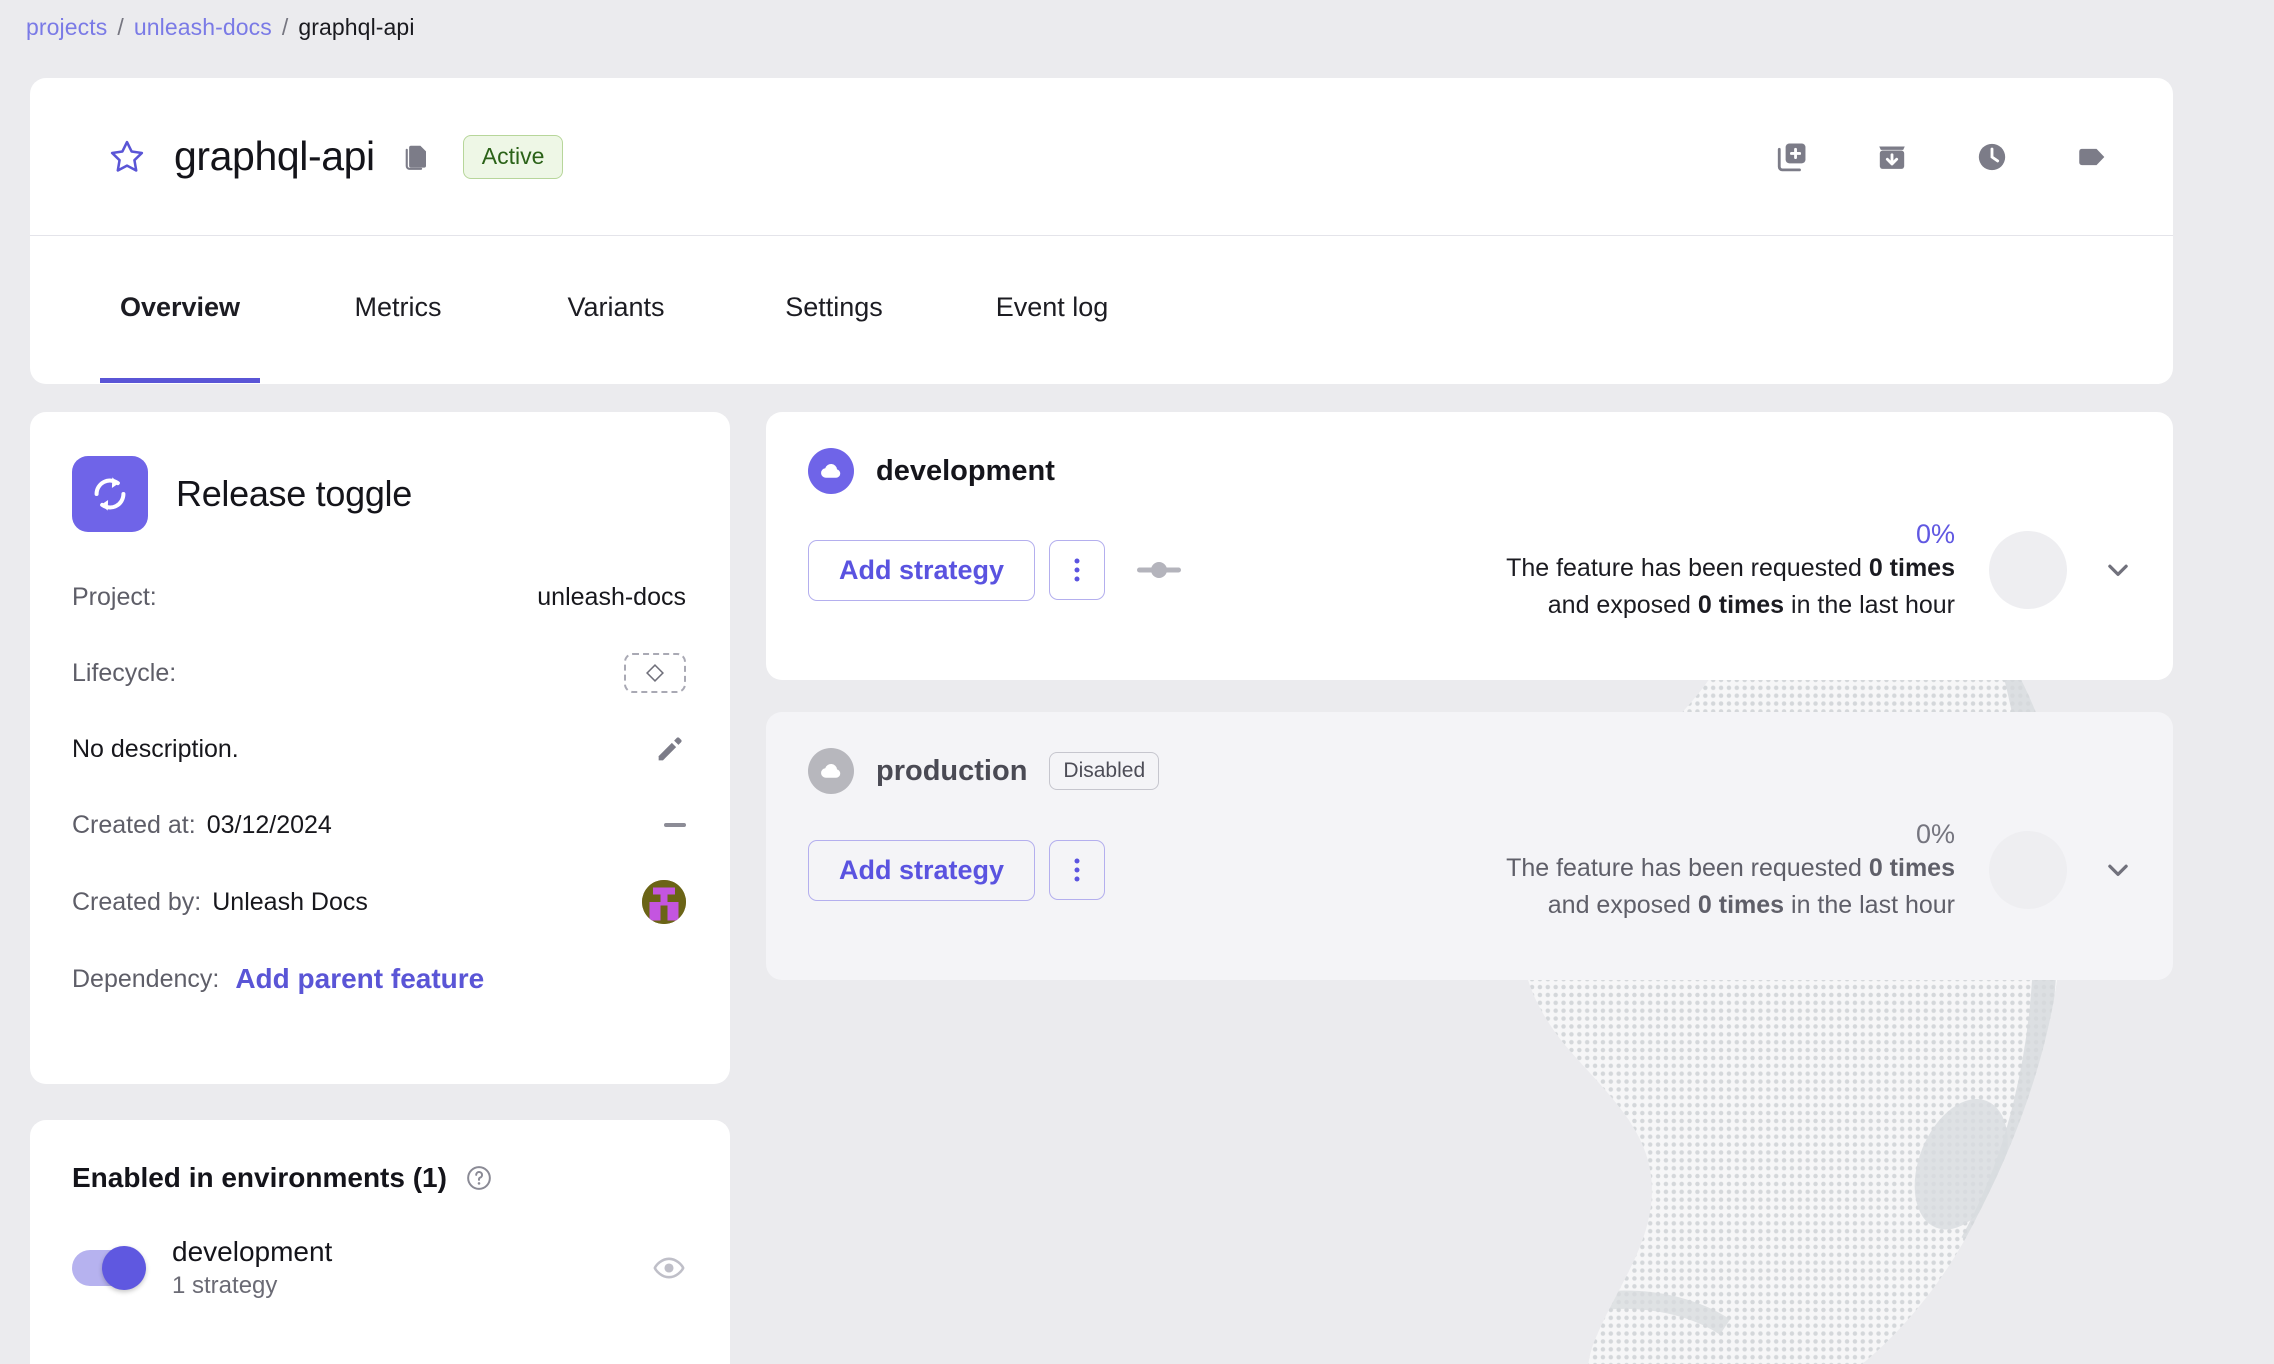  I want to click on tab-overview: Overview, so click(180, 309).